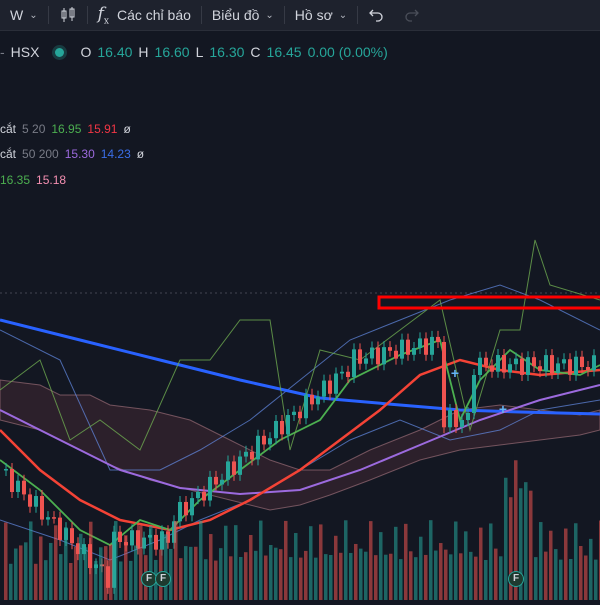  Describe the element at coordinates (284, 15) in the screenshot. I see `toolbar-divider` at that location.